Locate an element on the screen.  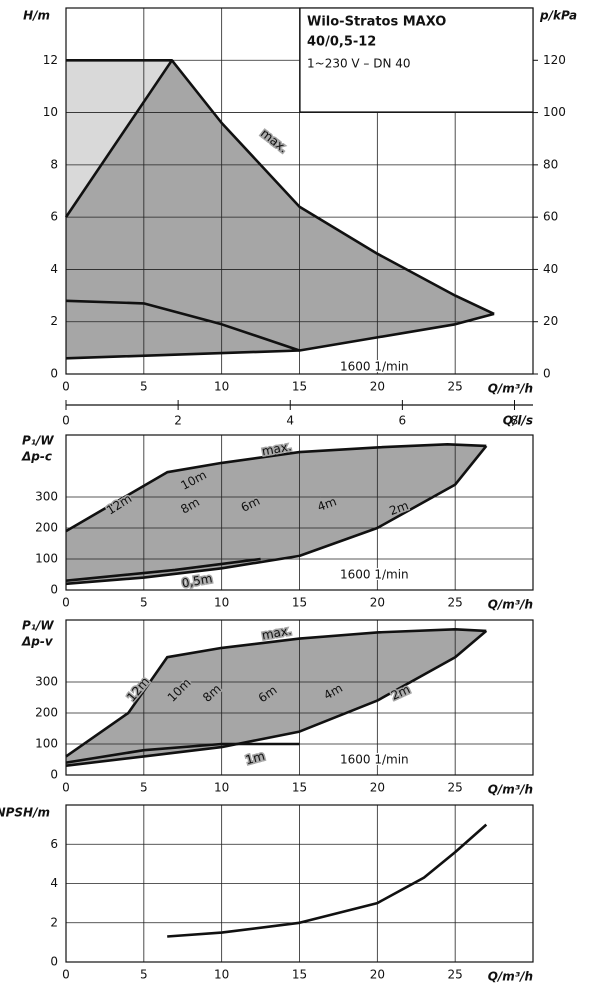
chart-title: Wilo-Stratos MAXO is located at coordinates (376, 22).